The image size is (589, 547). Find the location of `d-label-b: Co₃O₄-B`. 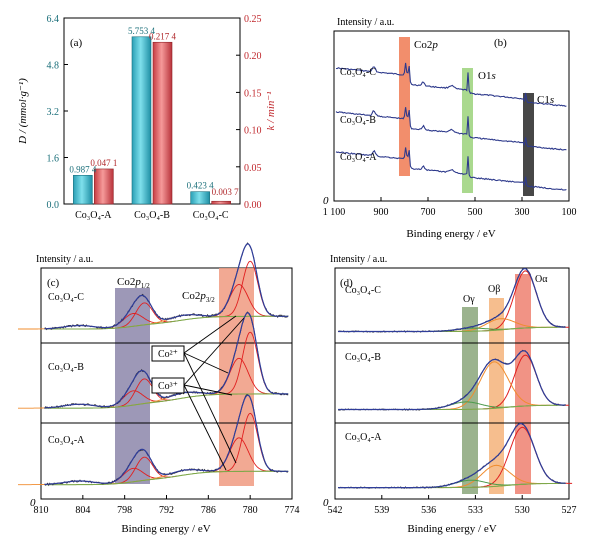

d-label-b: Co₃O₄-B is located at coordinates (363, 357).